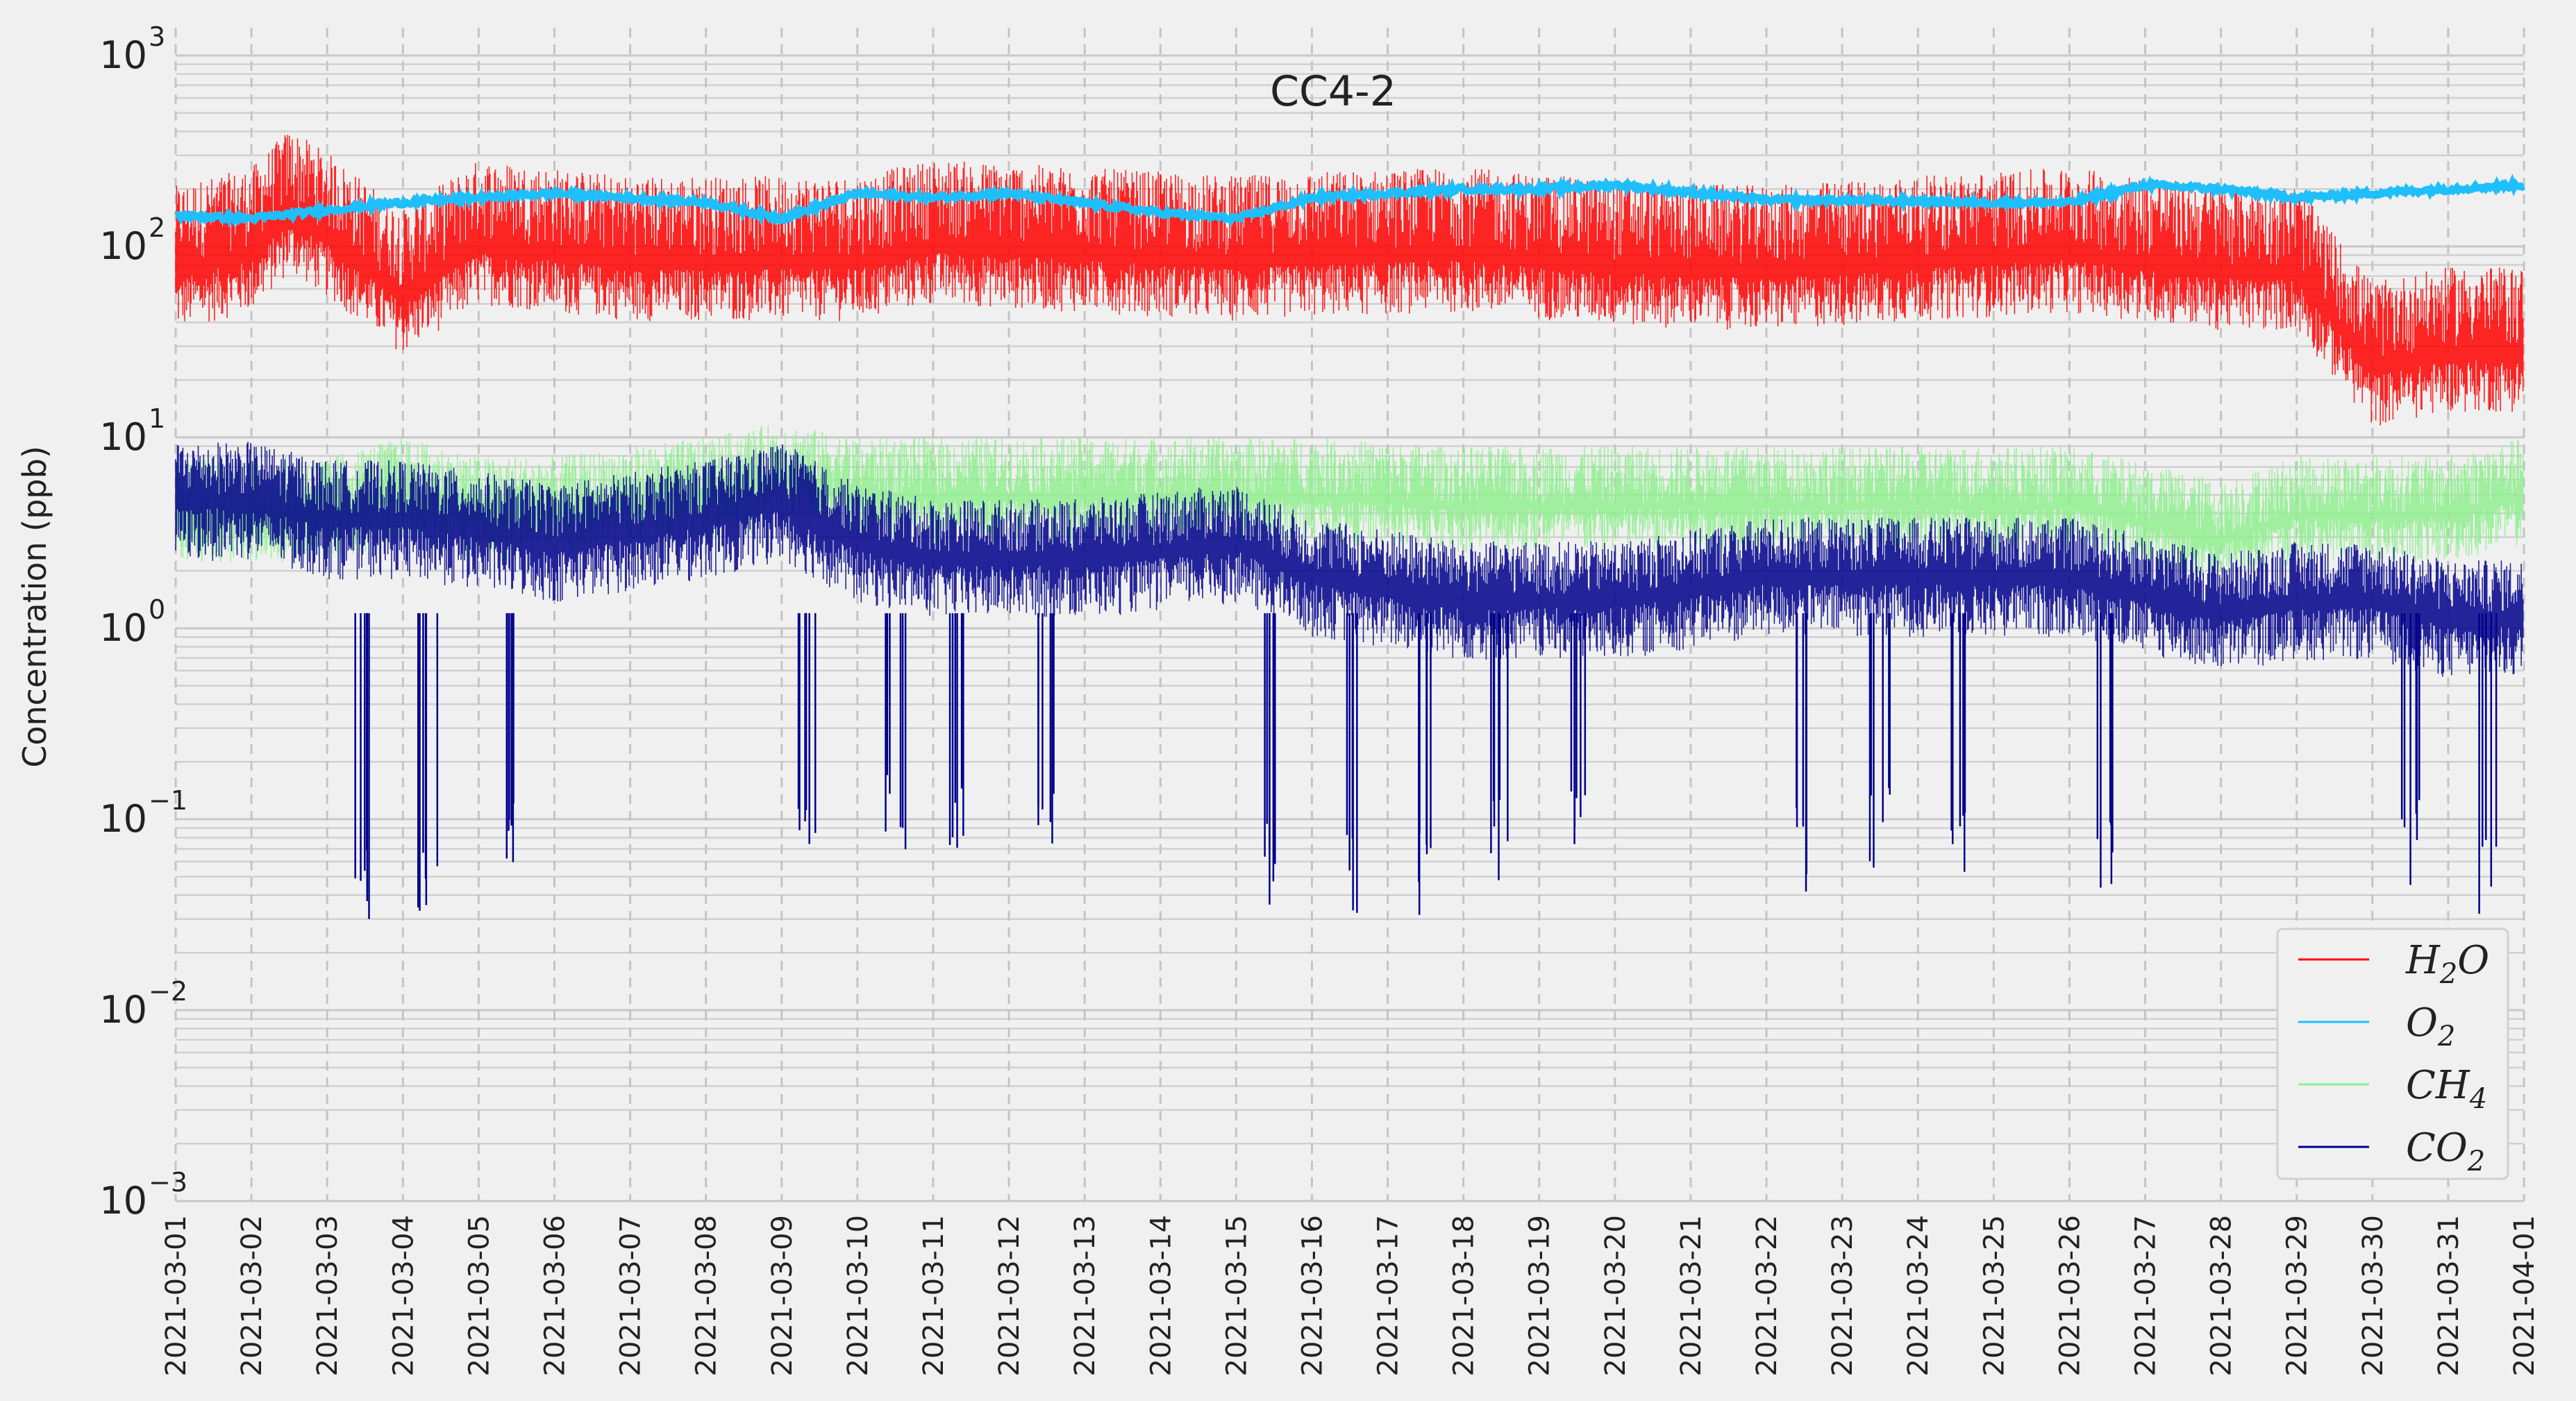  Describe the element at coordinates (555, 1295) in the screenshot. I see `x-tick-label: 2021-03-06` at that location.